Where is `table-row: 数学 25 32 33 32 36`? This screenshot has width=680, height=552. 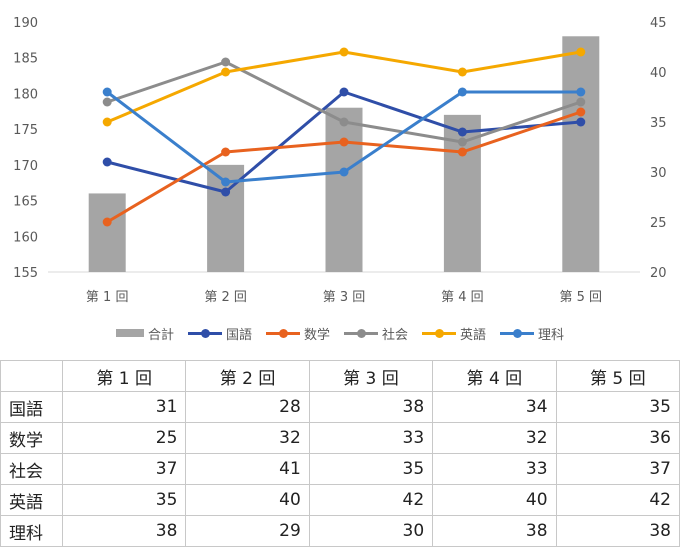 table-row: 数学 25 32 33 32 36 is located at coordinates (340, 438).